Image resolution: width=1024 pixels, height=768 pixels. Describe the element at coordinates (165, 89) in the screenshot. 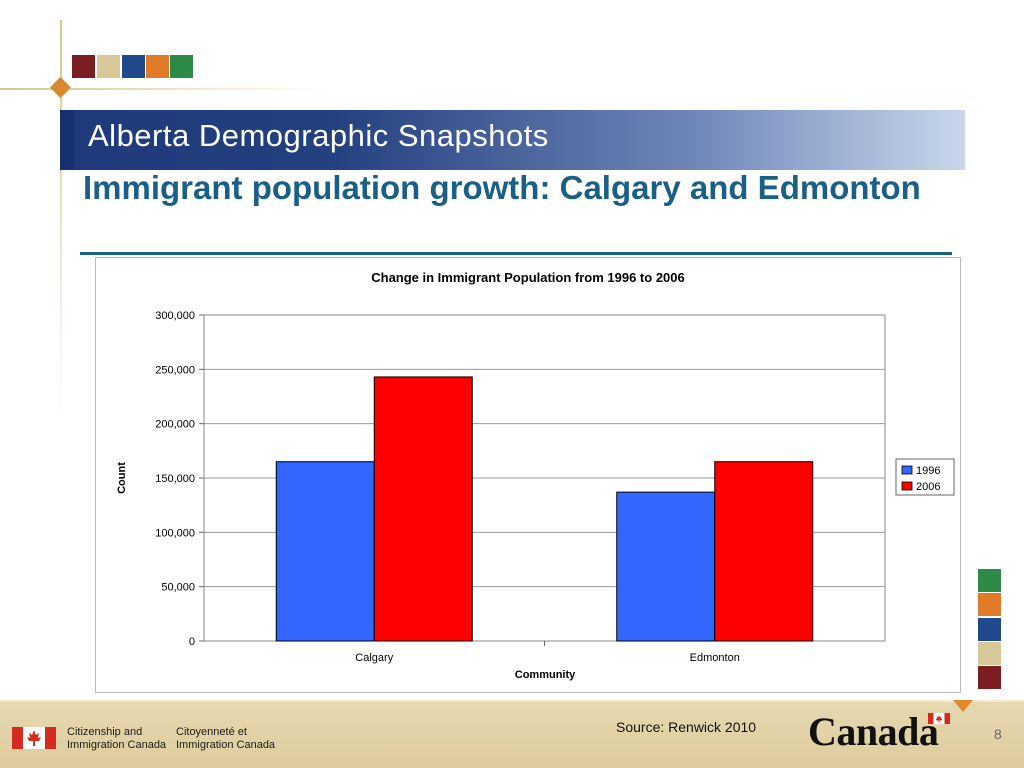

I see `gold-horizontal-line` at that location.